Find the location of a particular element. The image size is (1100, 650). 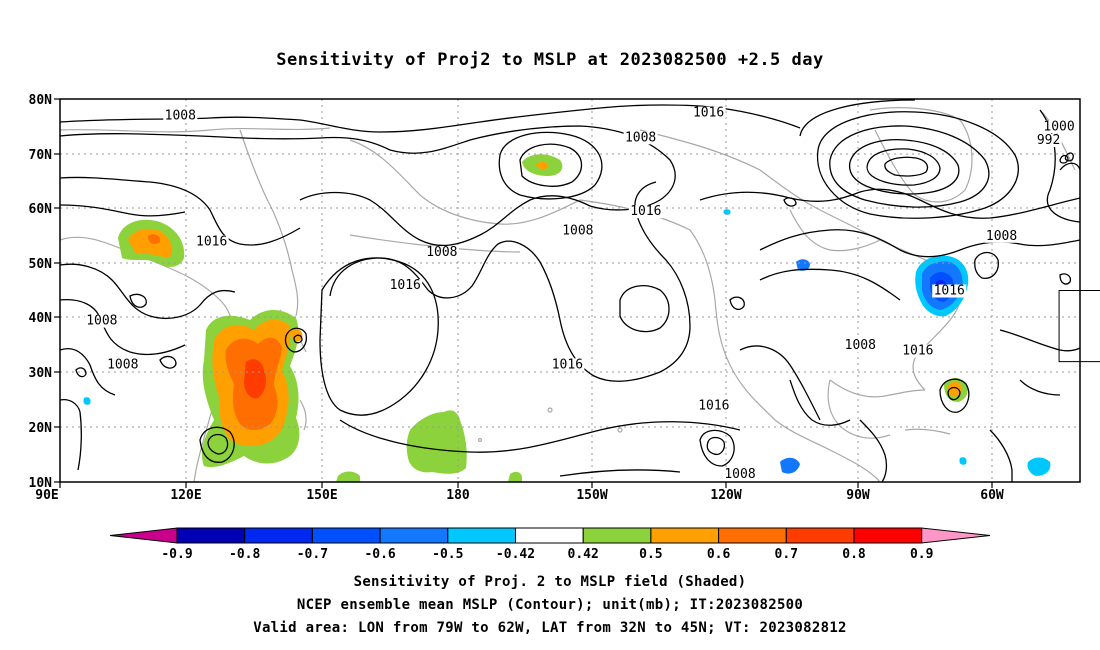

colorbar-label: 0.7 is located at coordinates (786, 554).